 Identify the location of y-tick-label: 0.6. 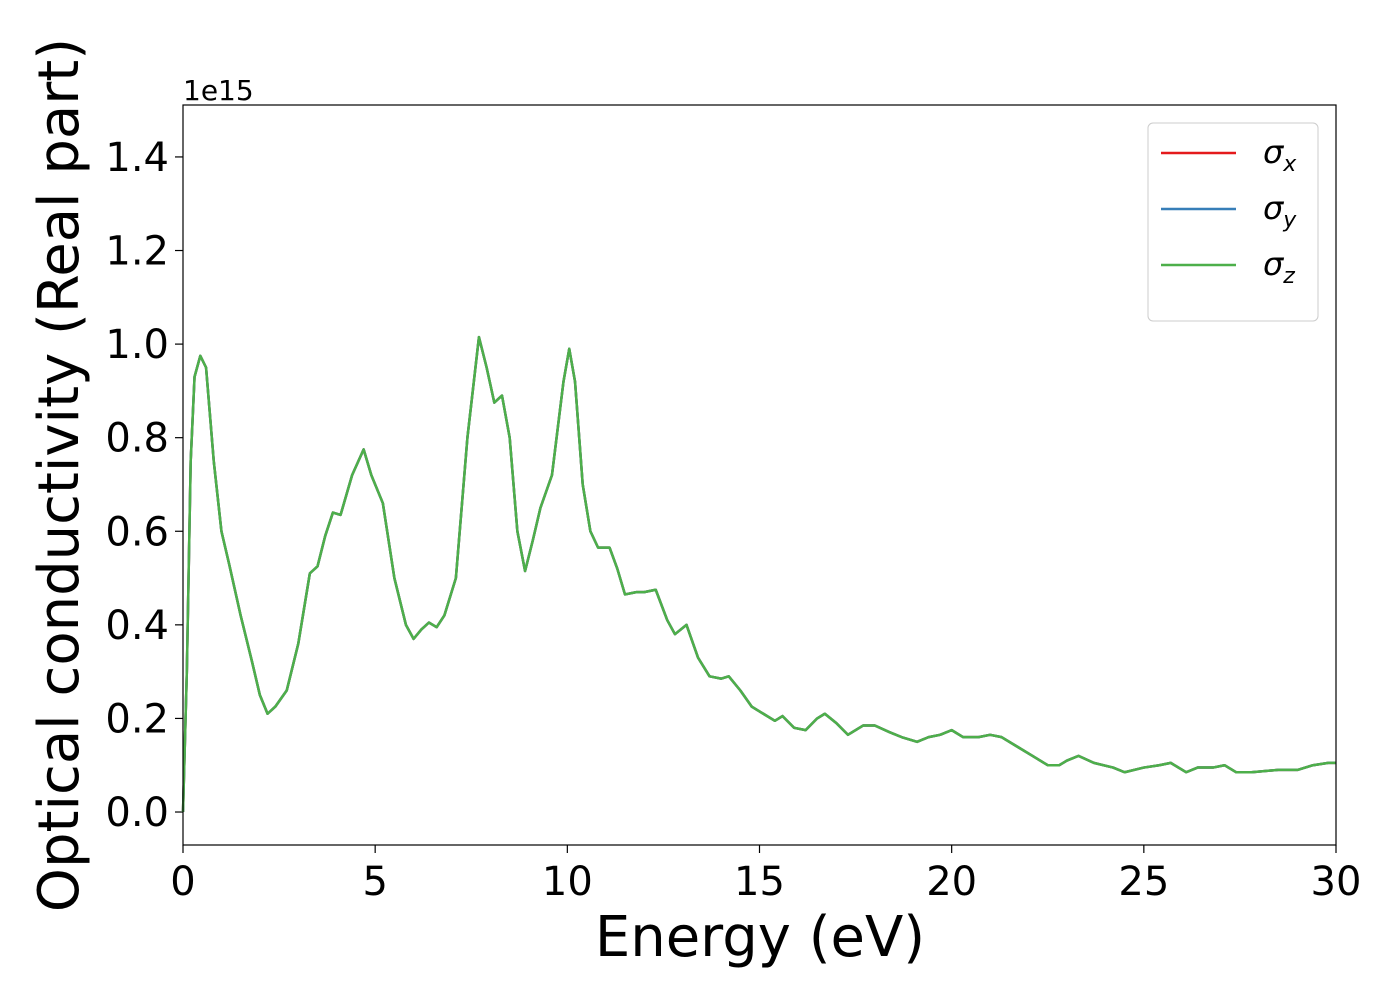
(137, 532).